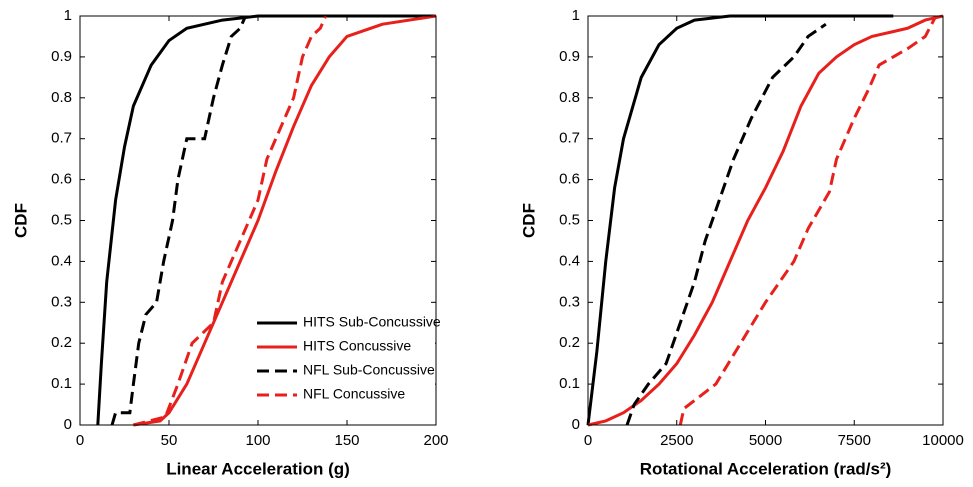 This screenshot has width=973, height=487. I want to click on x-tick-label: 50, so click(169, 440).